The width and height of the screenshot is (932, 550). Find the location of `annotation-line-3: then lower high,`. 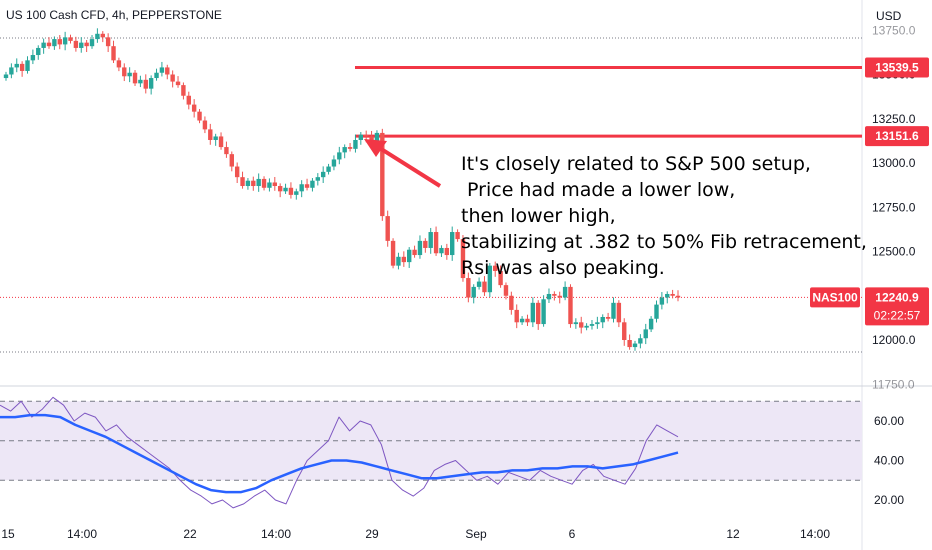

annotation-line-3: then lower high, is located at coordinates (538, 216).